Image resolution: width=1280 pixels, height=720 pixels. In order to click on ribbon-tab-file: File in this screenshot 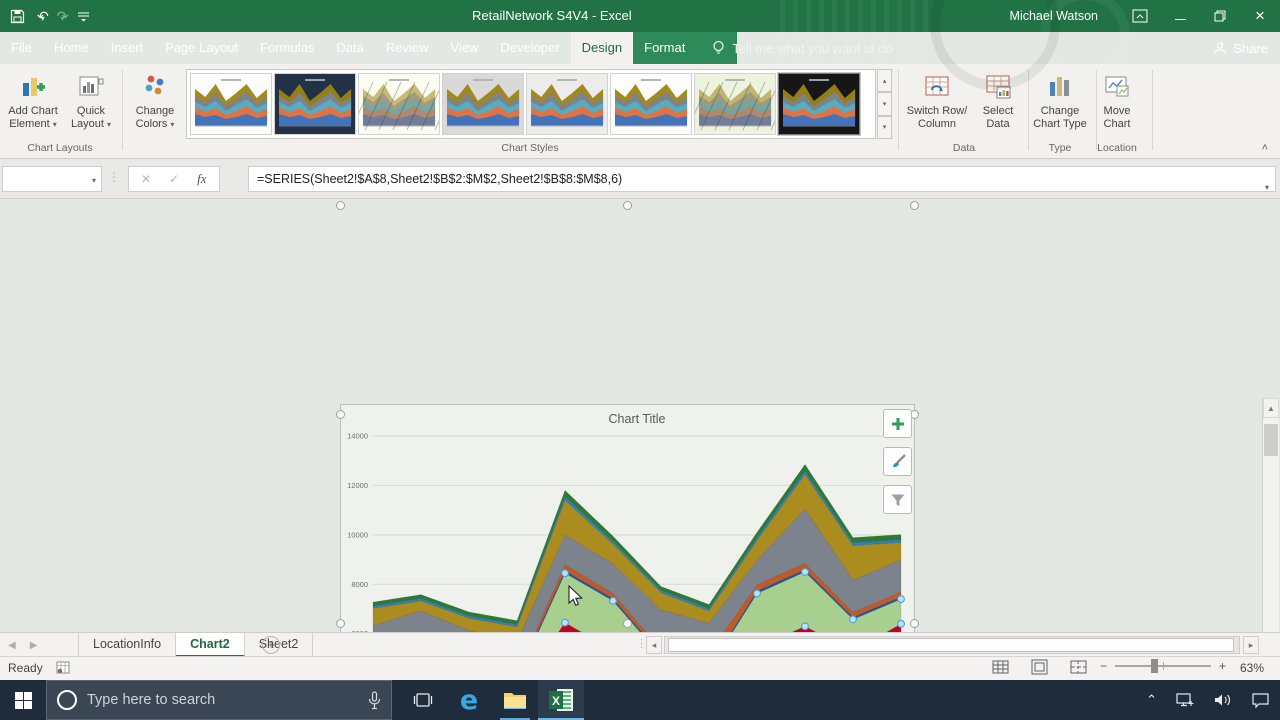, I will do `click(21, 47)`.